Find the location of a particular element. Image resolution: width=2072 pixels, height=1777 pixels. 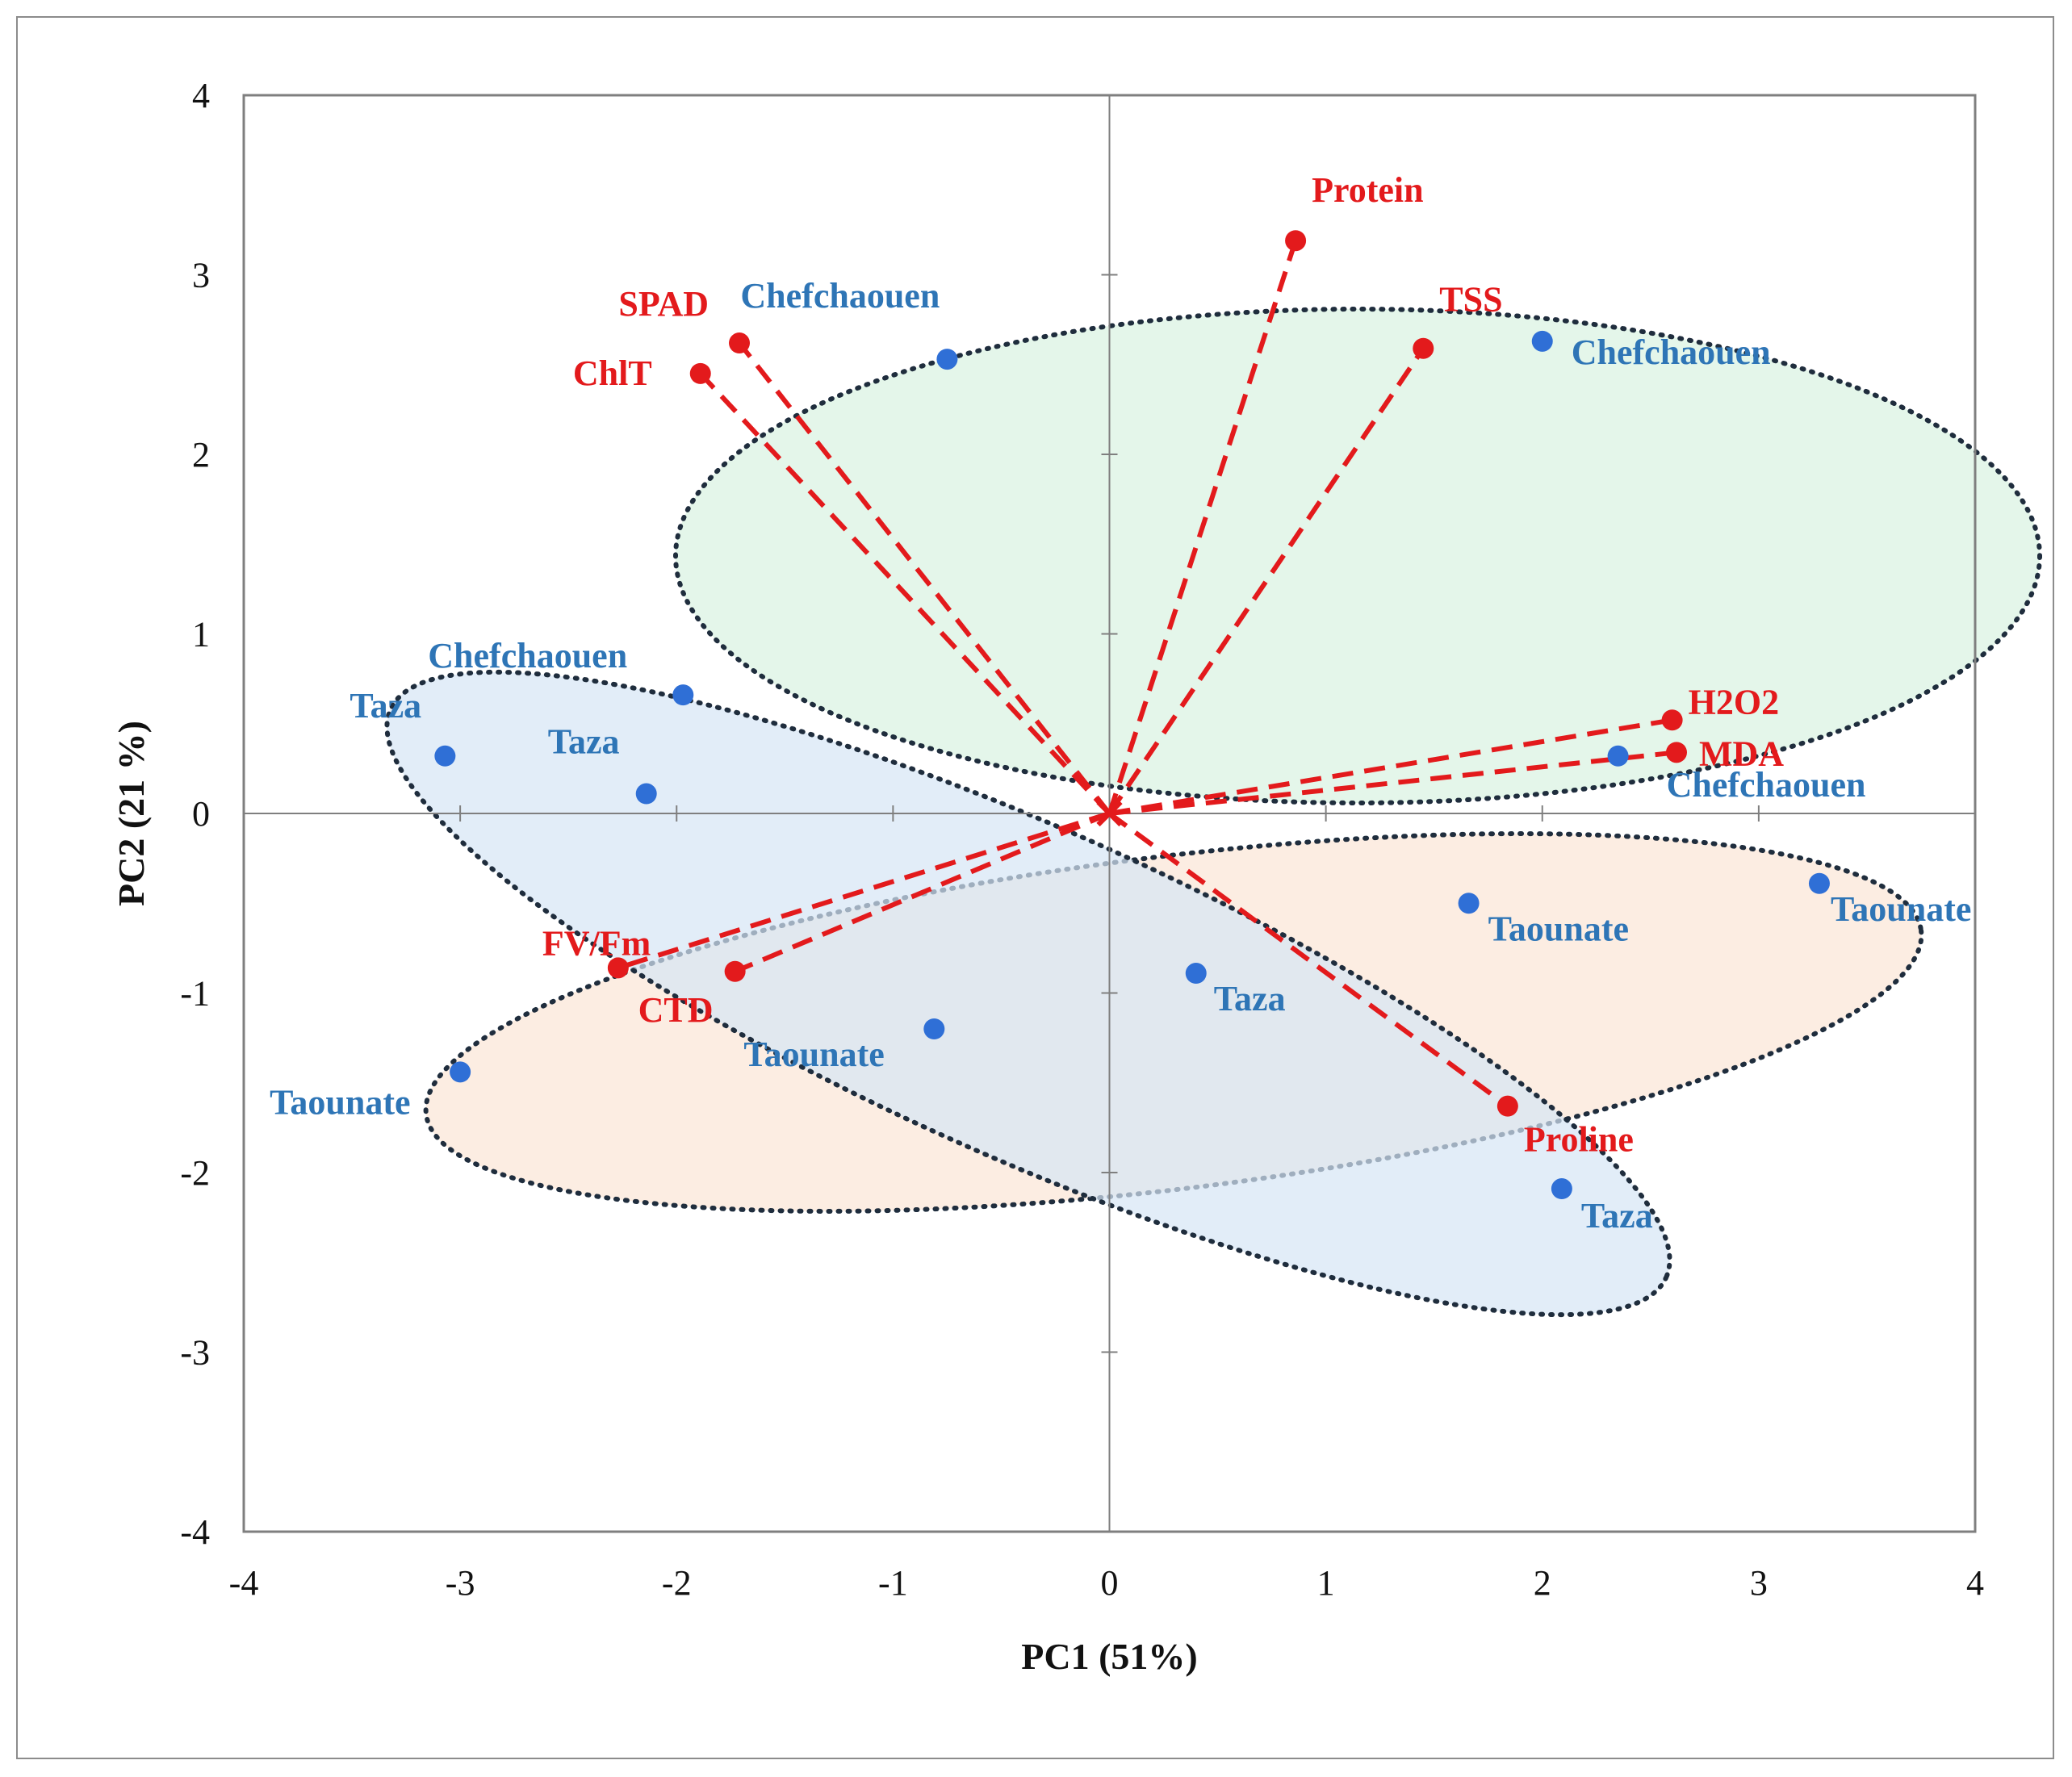

variable-label-chlt: ChlT is located at coordinates (612, 373).